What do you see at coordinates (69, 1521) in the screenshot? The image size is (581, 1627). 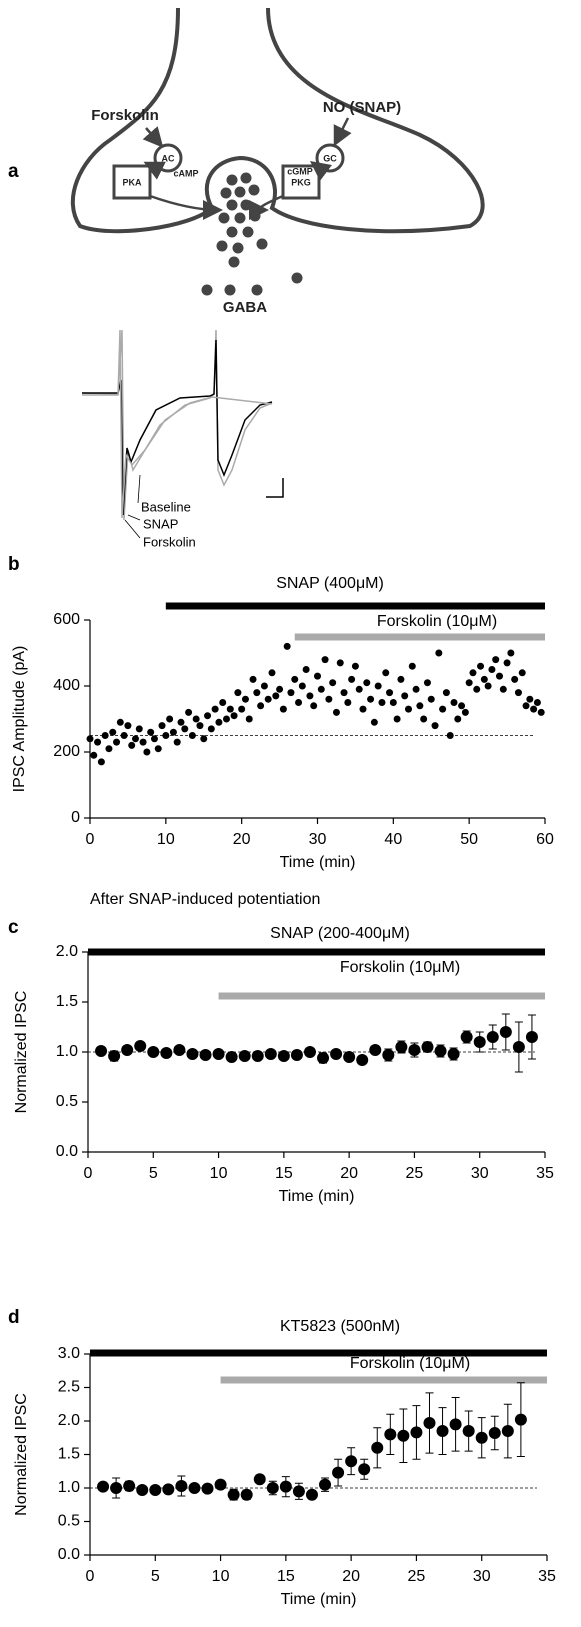 I see `y-tick-label: 0.5` at bounding box center [69, 1521].